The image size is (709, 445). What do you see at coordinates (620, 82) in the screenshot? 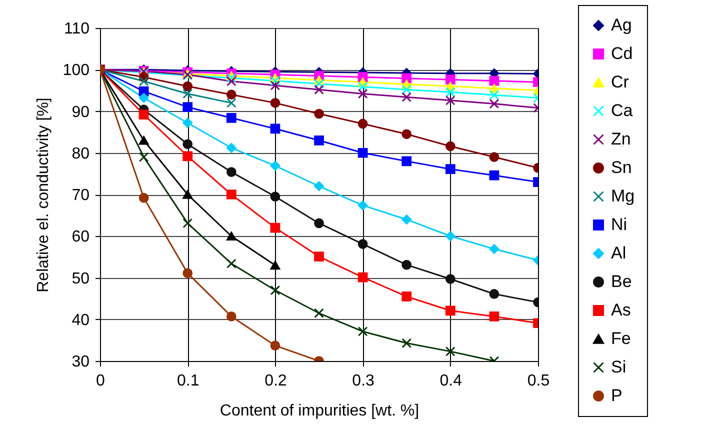
I see `legend-label: Cr` at bounding box center [620, 82].